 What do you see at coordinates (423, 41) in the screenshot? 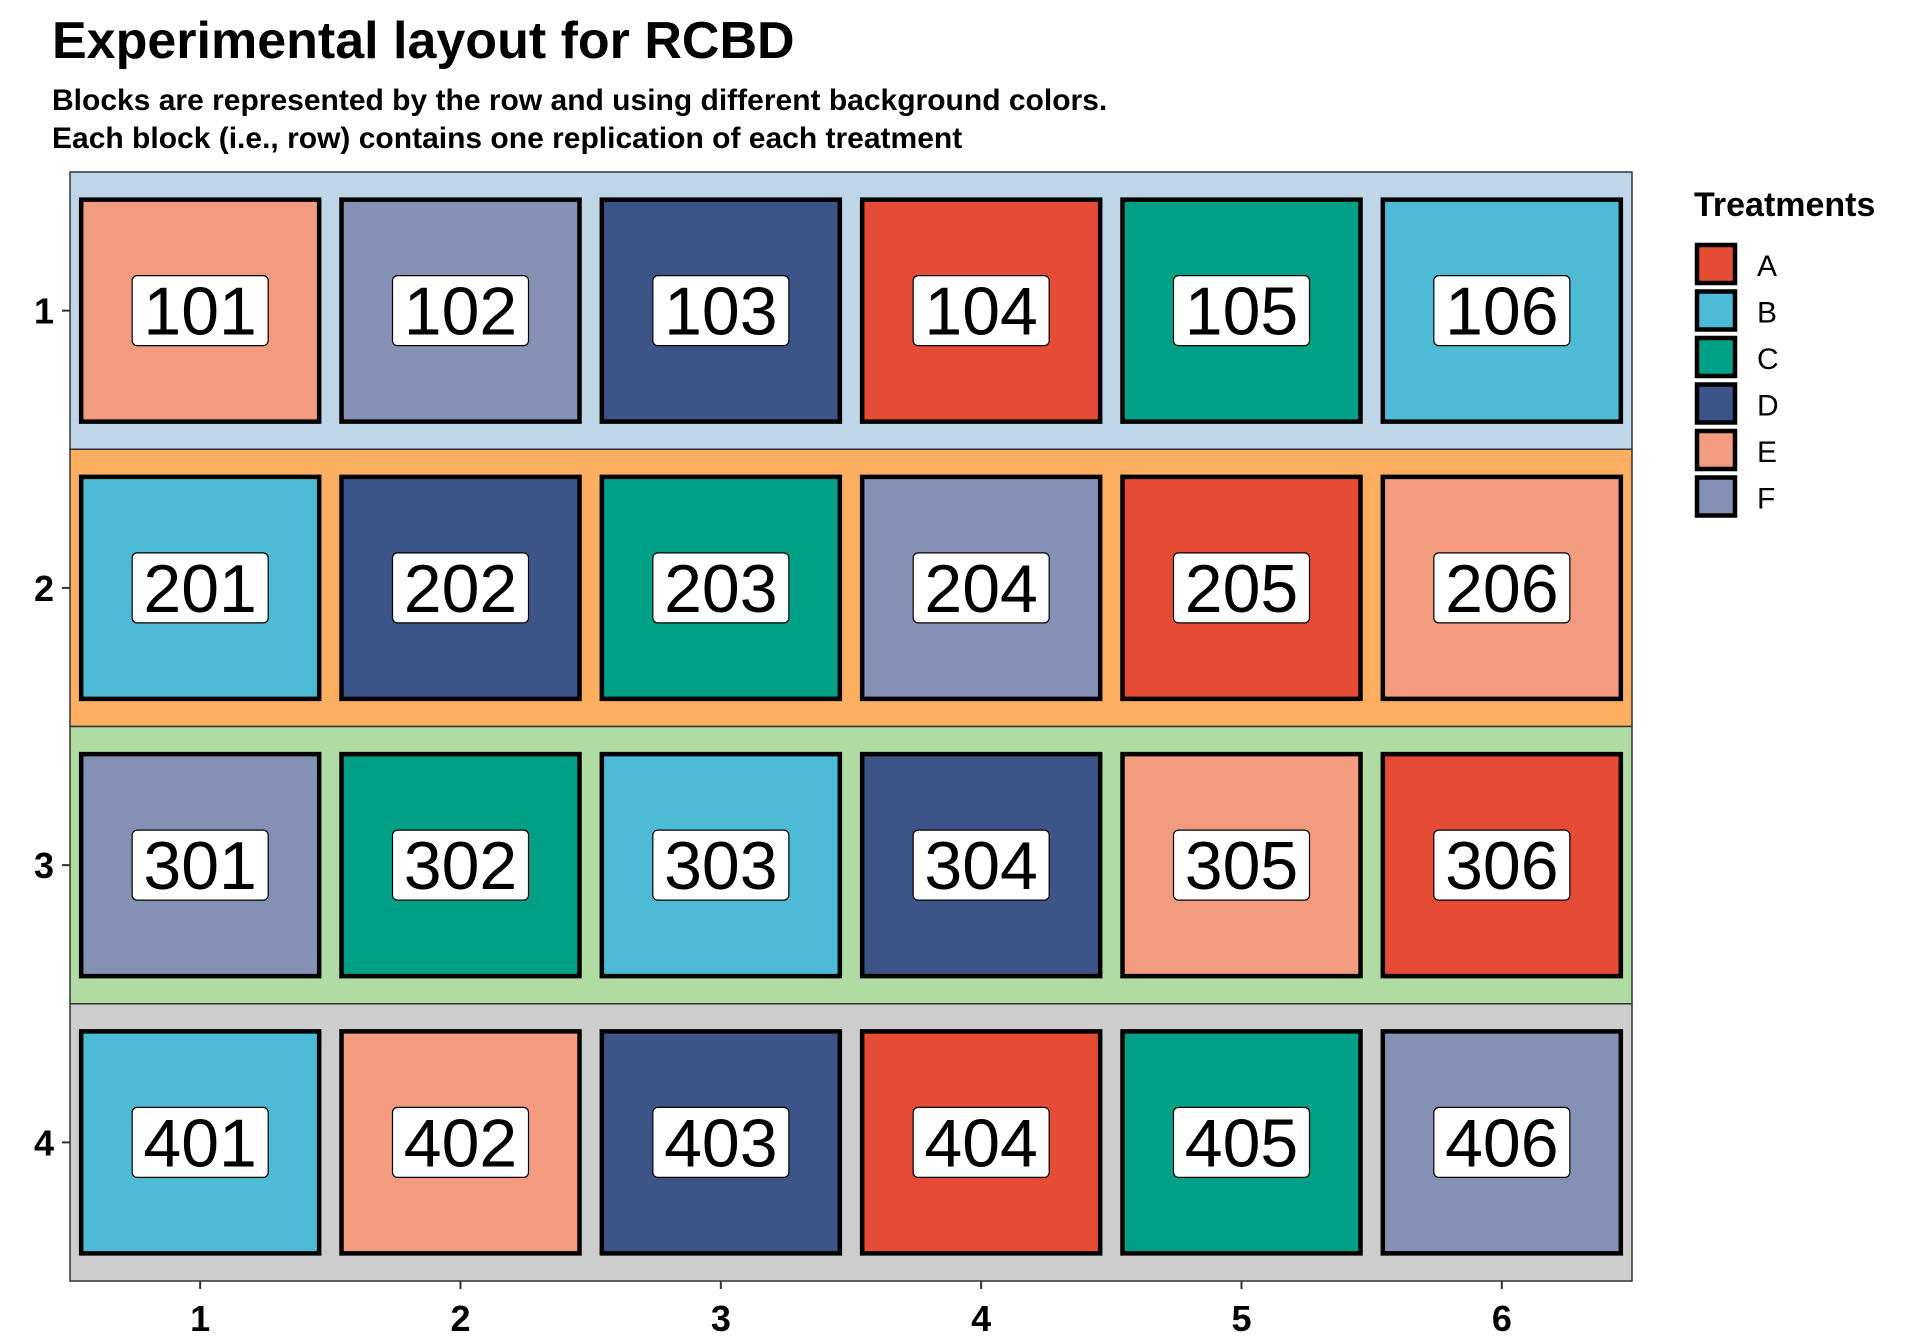
I see `chart-title: Experimental layout for RCBD` at bounding box center [423, 41].